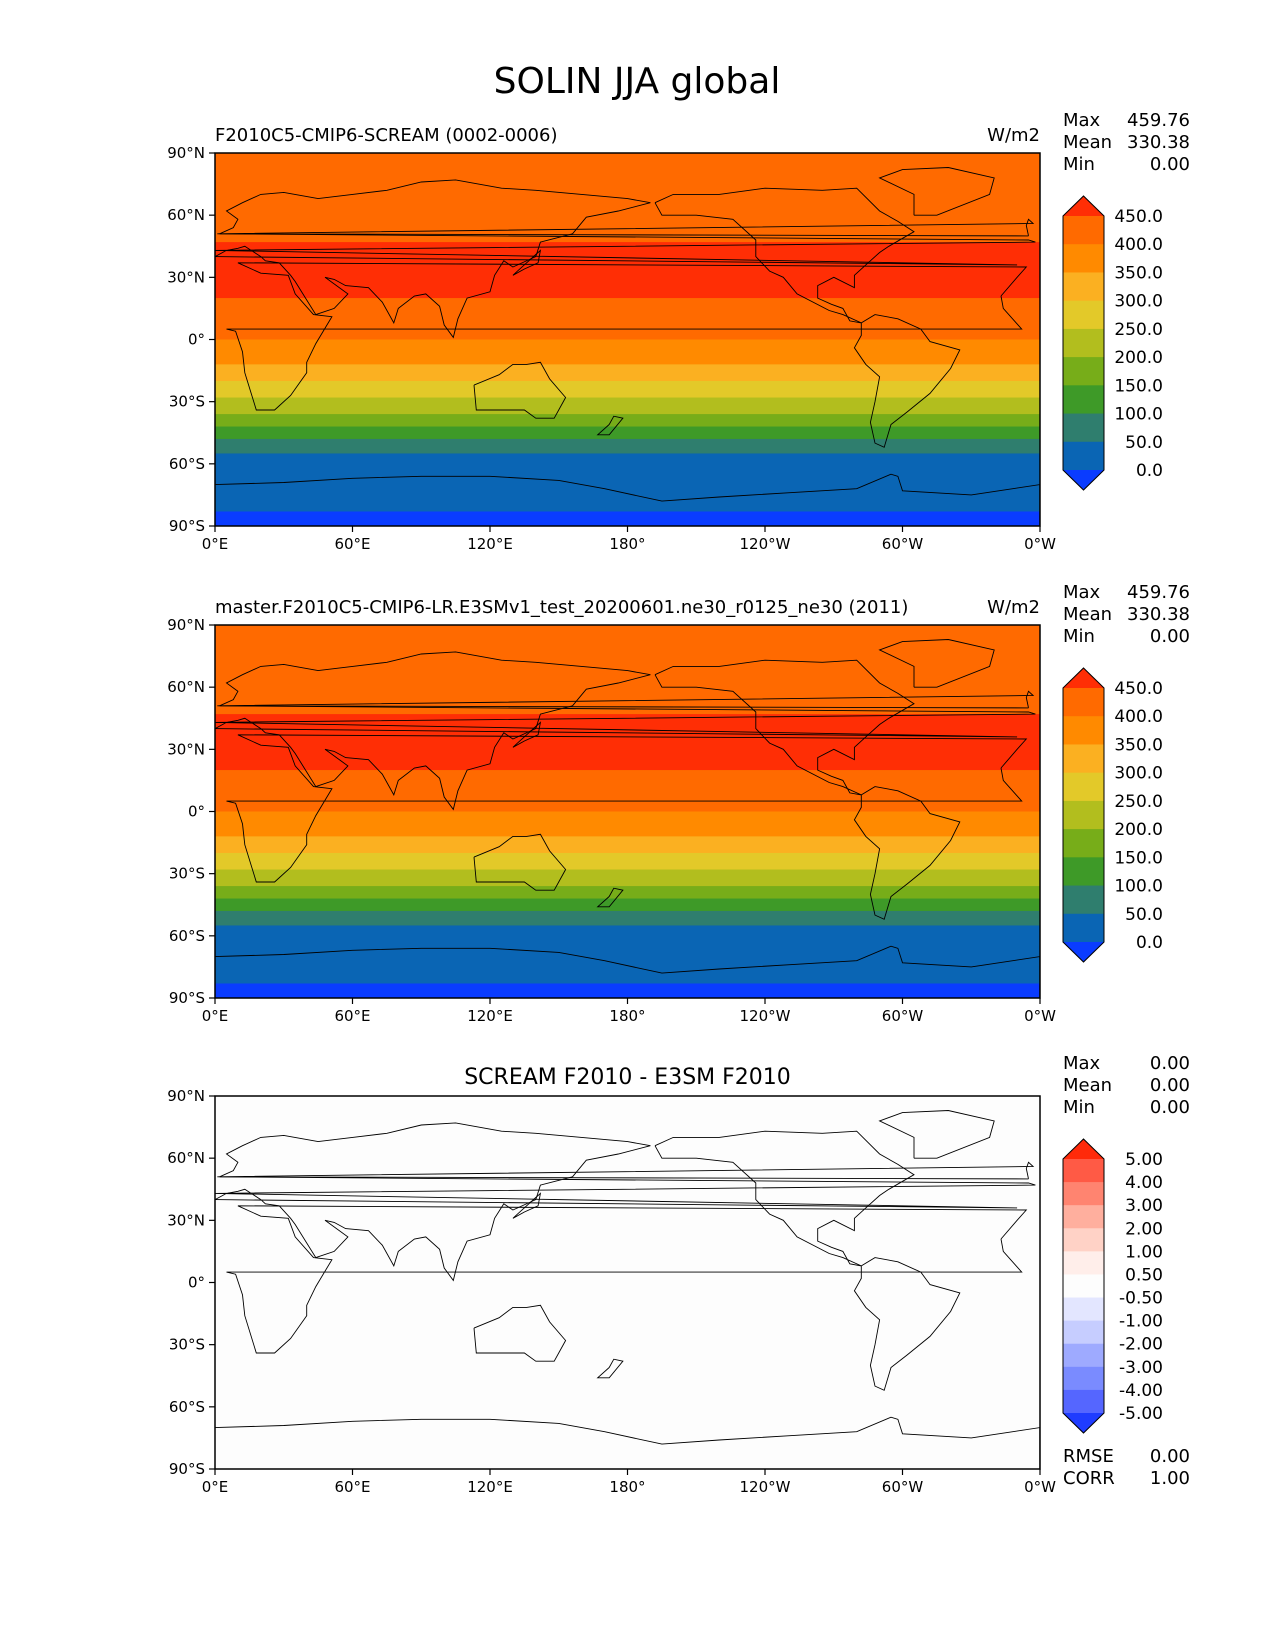  Describe the element at coordinates (1079, 1107) in the screenshot. I see `stat-label: Min` at that location.